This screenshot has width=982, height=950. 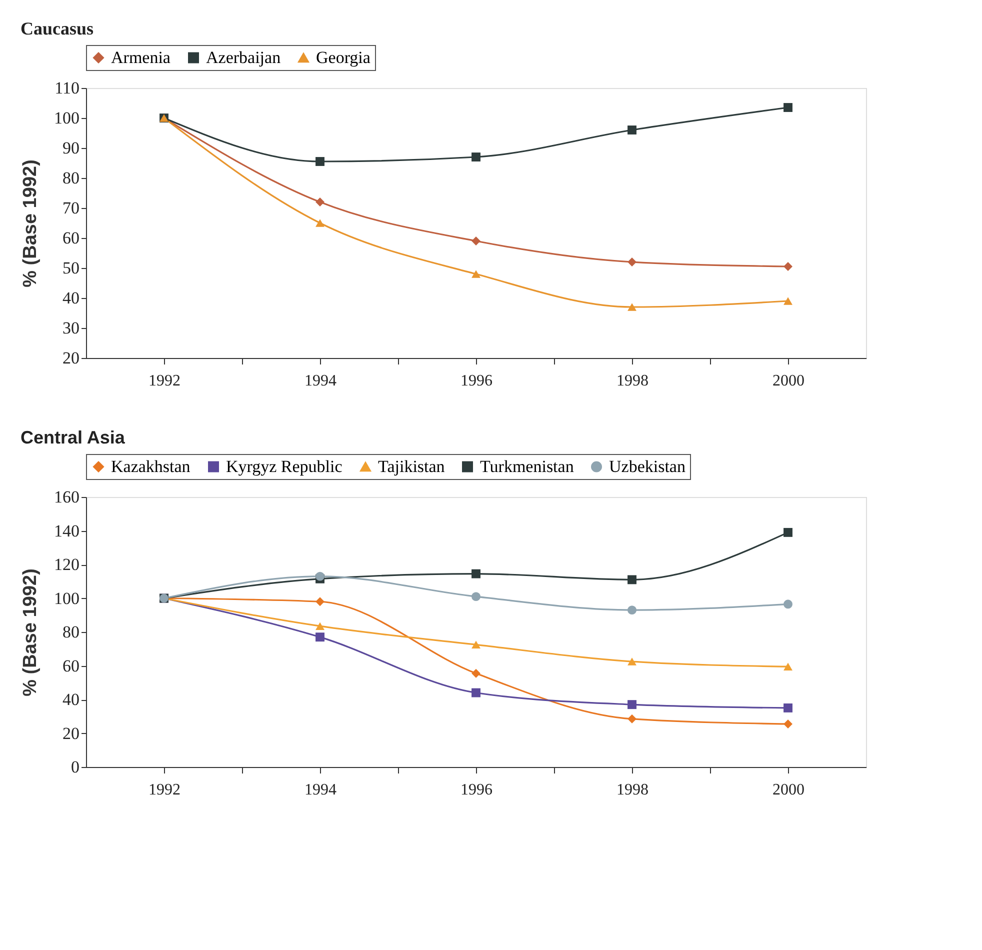 What do you see at coordinates (151, 466) in the screenshot?
I see `legend-label: Kazakhstan` at bounding box center [151, 466].